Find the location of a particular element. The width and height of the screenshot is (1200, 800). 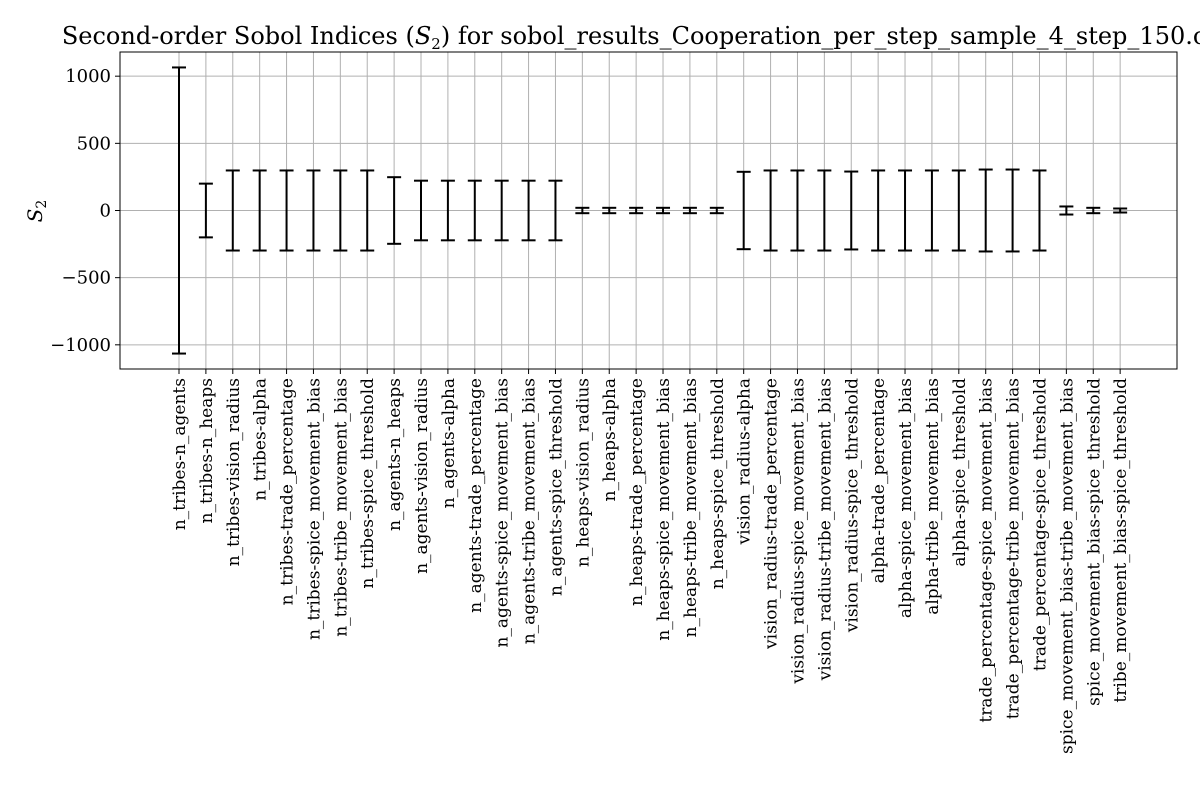

y-tick-label: 500 is located at coordinates (94, 143).